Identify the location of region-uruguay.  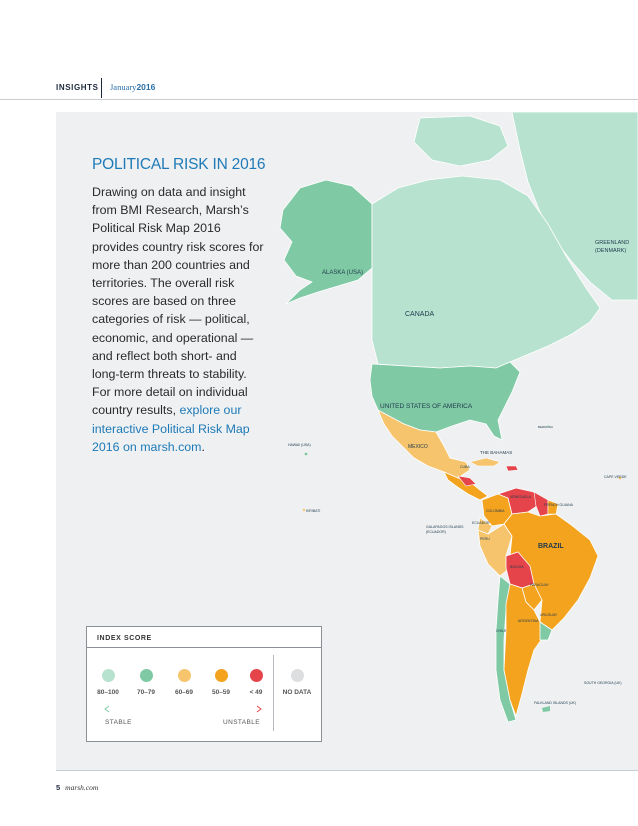
(546, 631).